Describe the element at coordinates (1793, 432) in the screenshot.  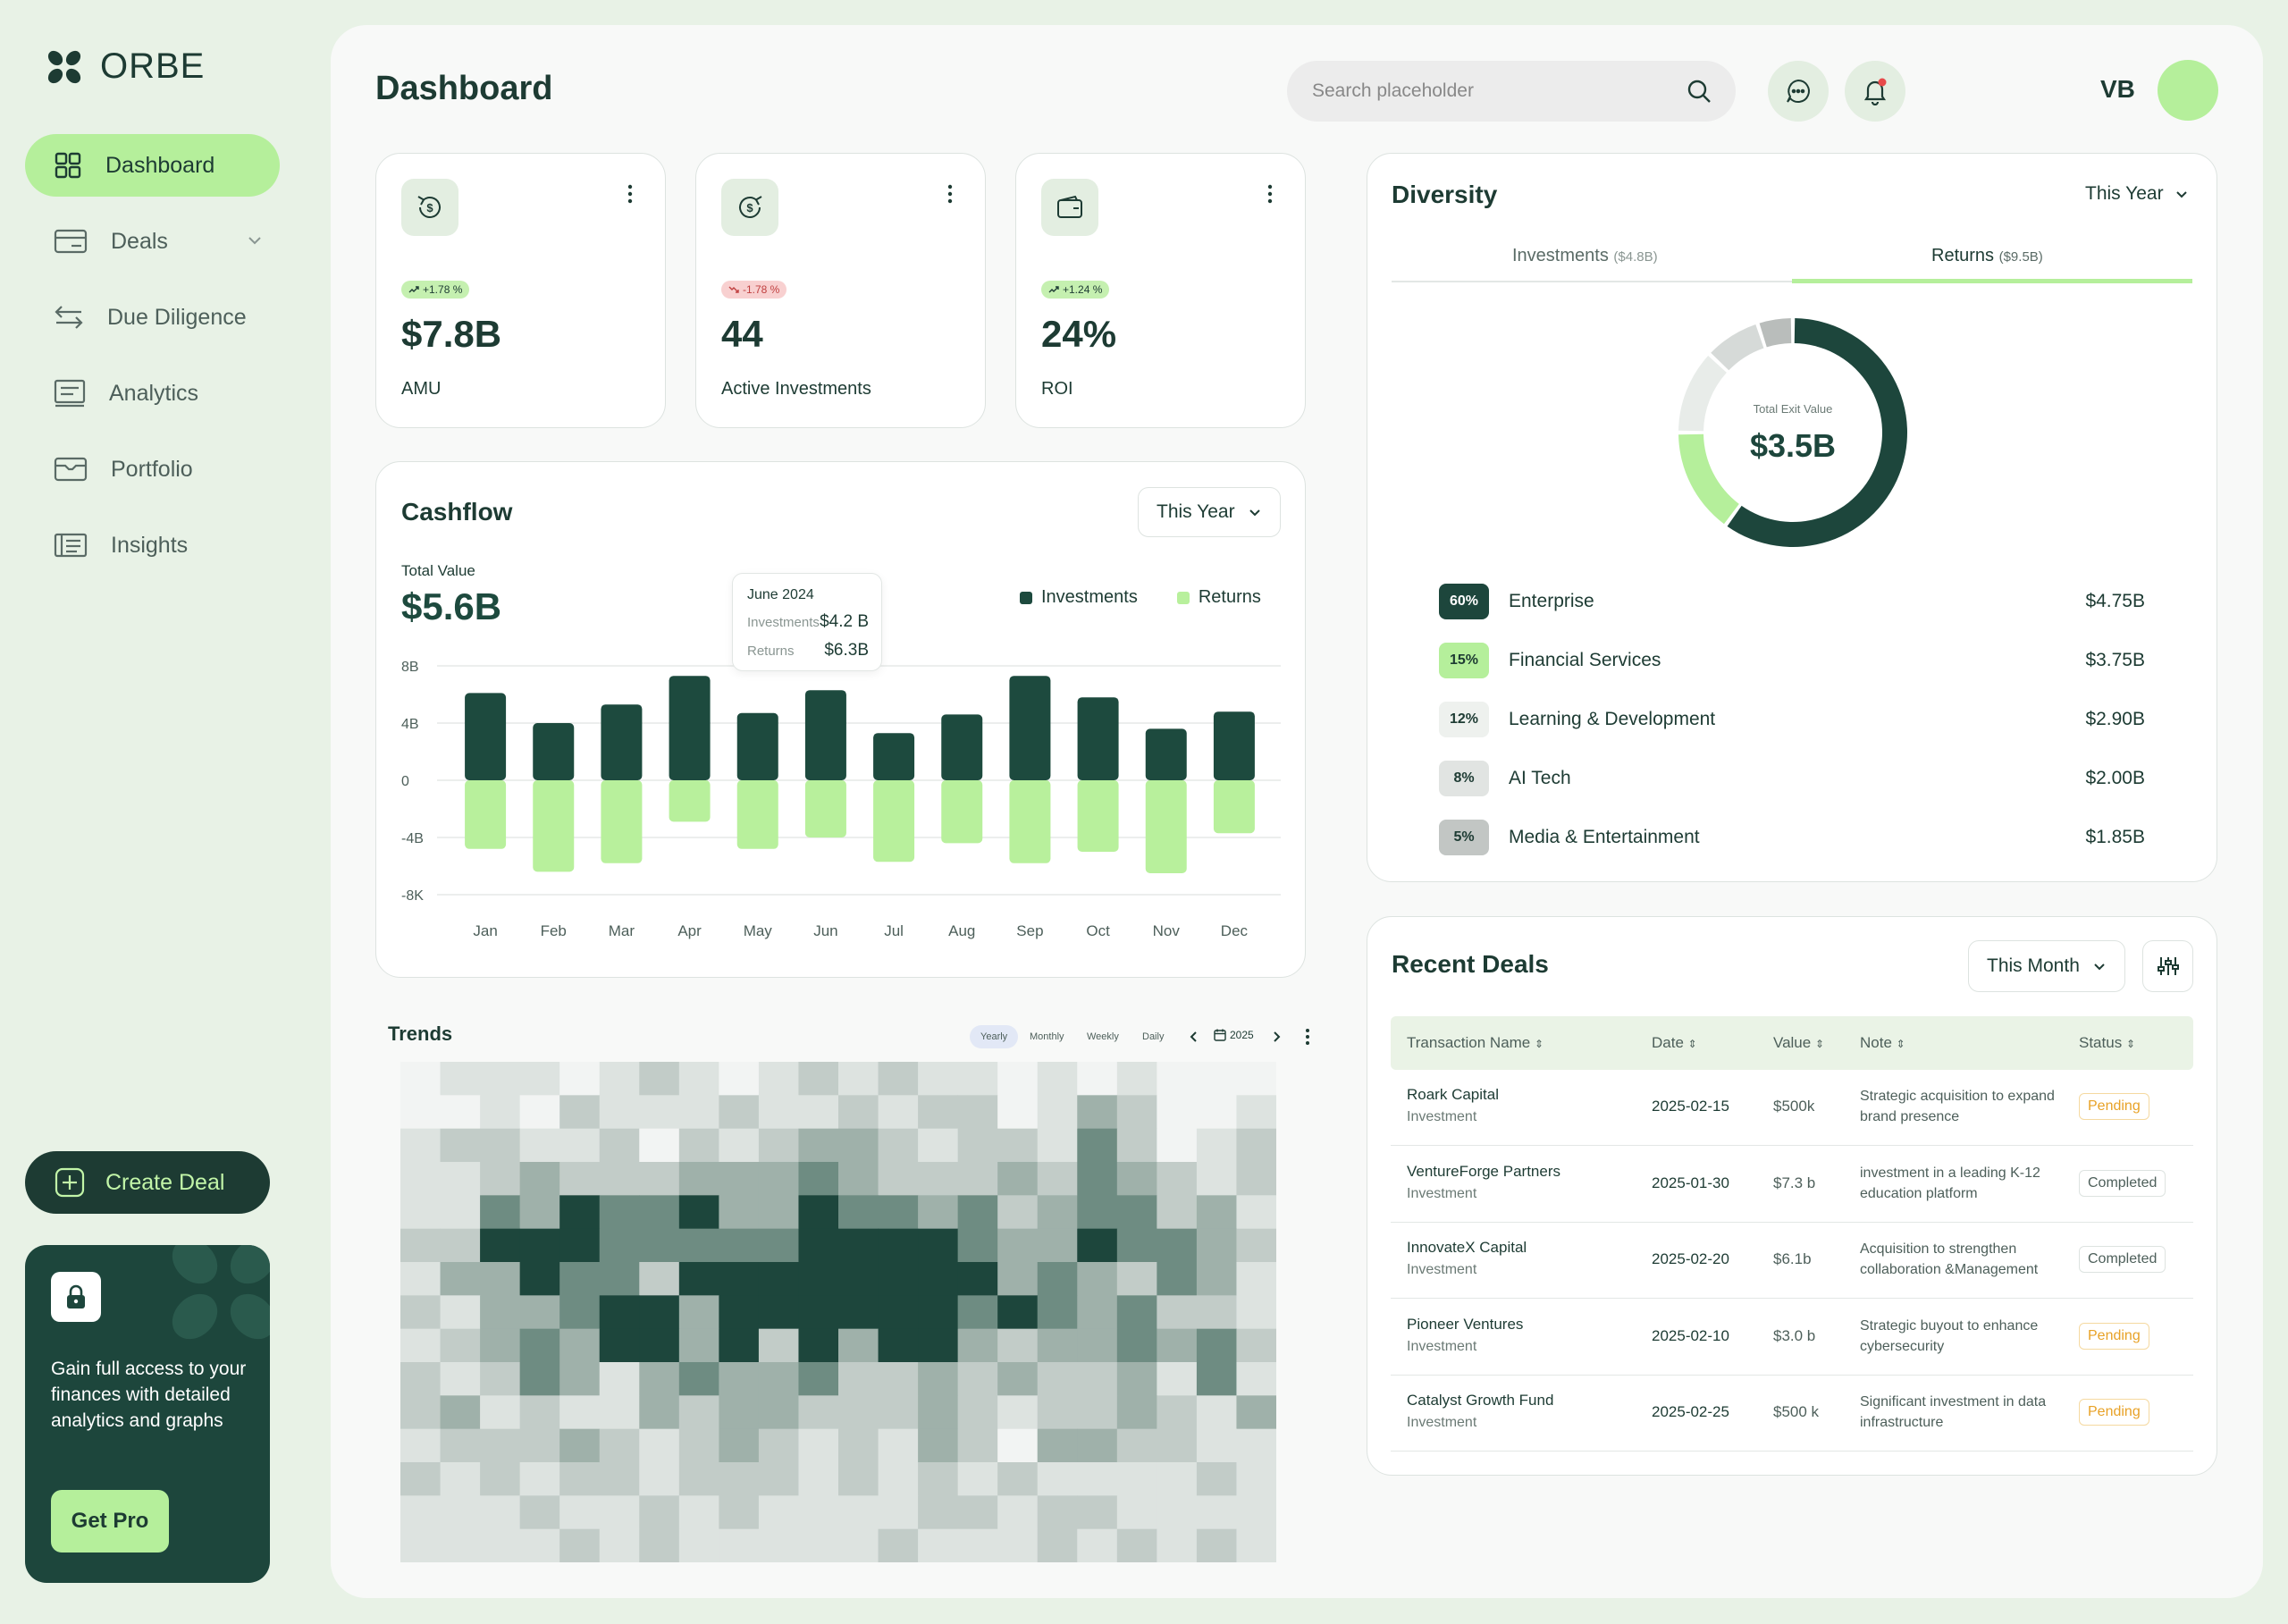
I see `diversity-donut-chart` at that location.